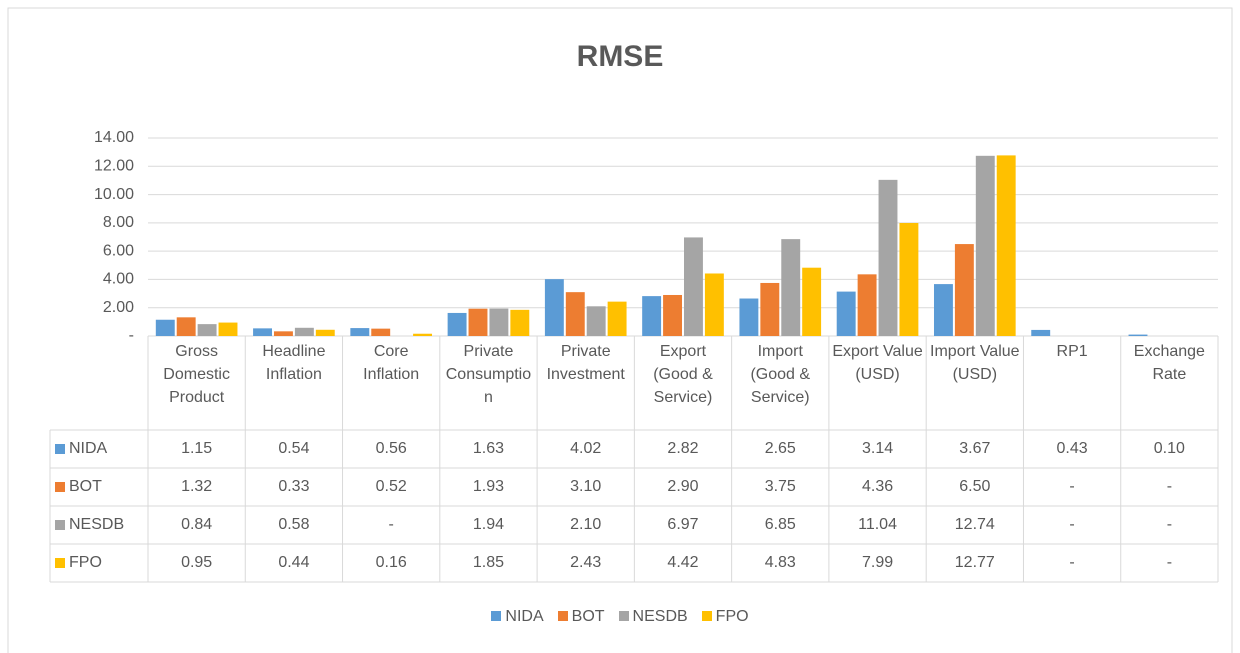  What do you see at coordinates (780, 486) in the screenshot?
I see `table-value: 3.75` at bounding box center [780, 486].